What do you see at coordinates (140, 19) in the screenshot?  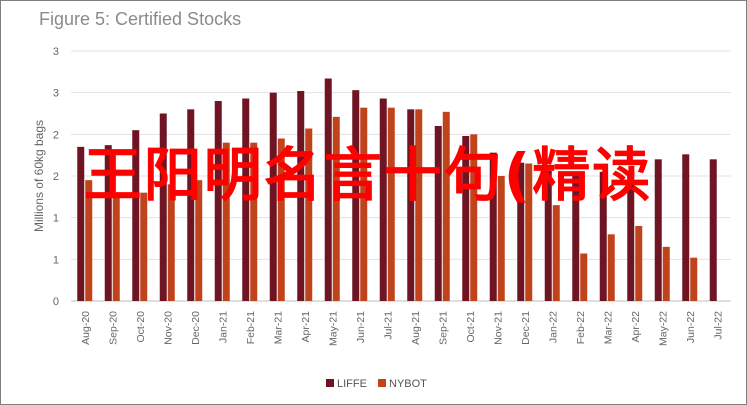 I see `chart-title: Figure 5: Certified Stocks` at bounding box center [140, 19].